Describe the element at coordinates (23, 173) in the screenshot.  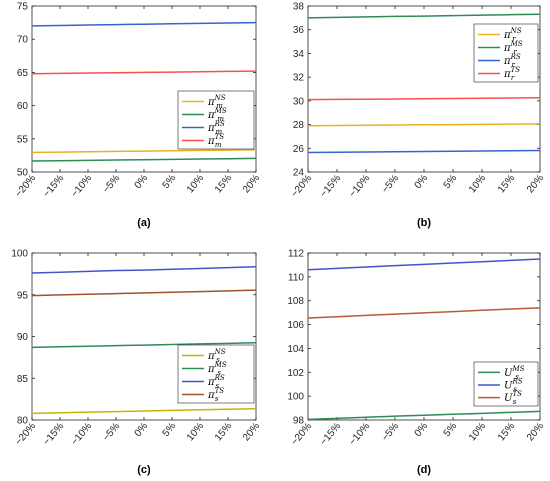
I see `y-tick-label: 50` at that location.